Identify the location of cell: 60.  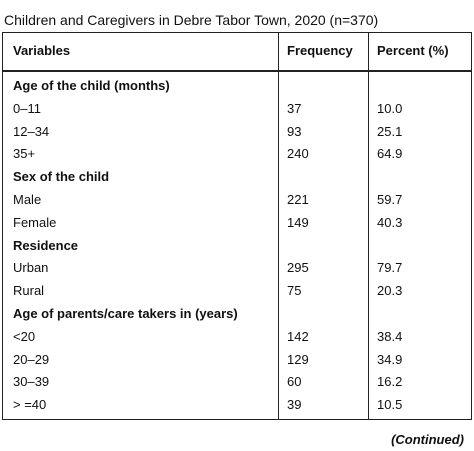
(294, 382).